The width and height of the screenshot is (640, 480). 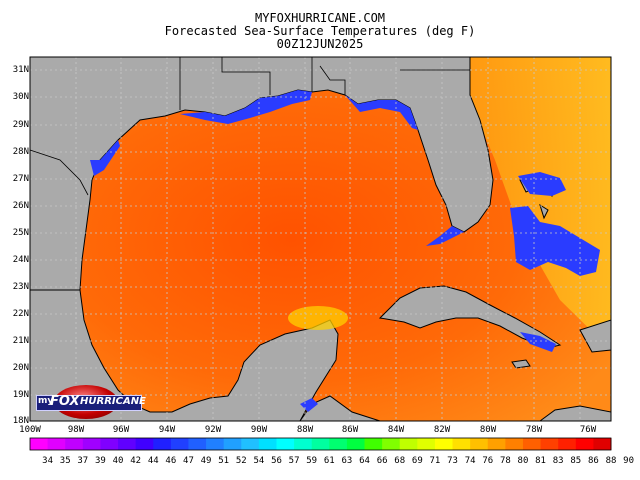 I want to click on warm-patch, so click(x=318, y=318).